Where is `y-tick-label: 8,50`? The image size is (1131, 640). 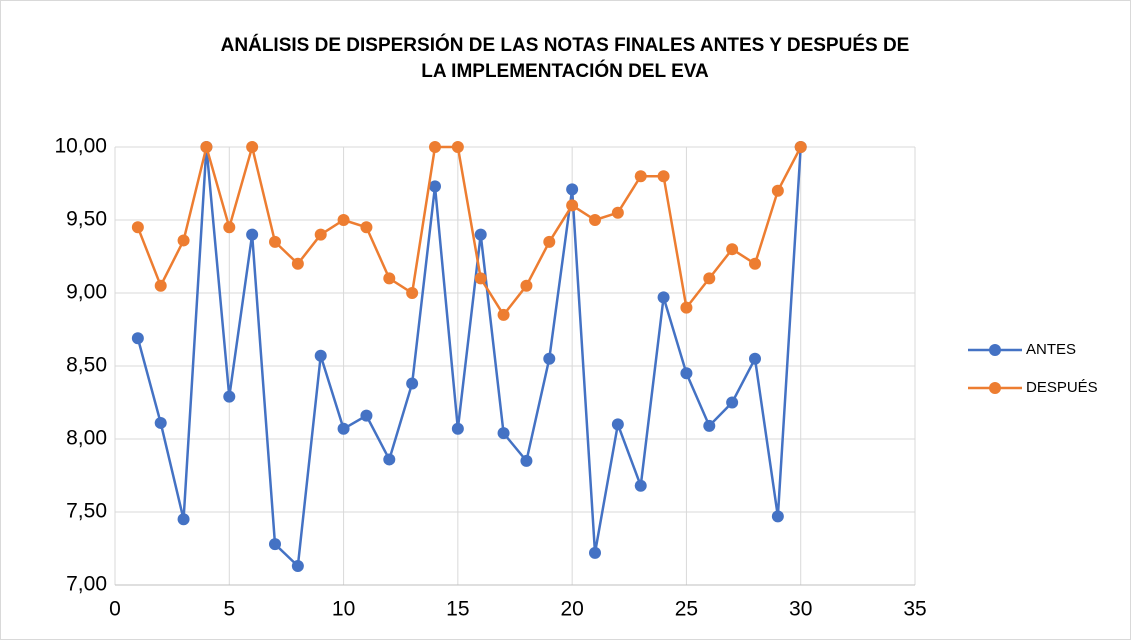
y-tick-label: 8,50 is located at coordinates (86, 365).